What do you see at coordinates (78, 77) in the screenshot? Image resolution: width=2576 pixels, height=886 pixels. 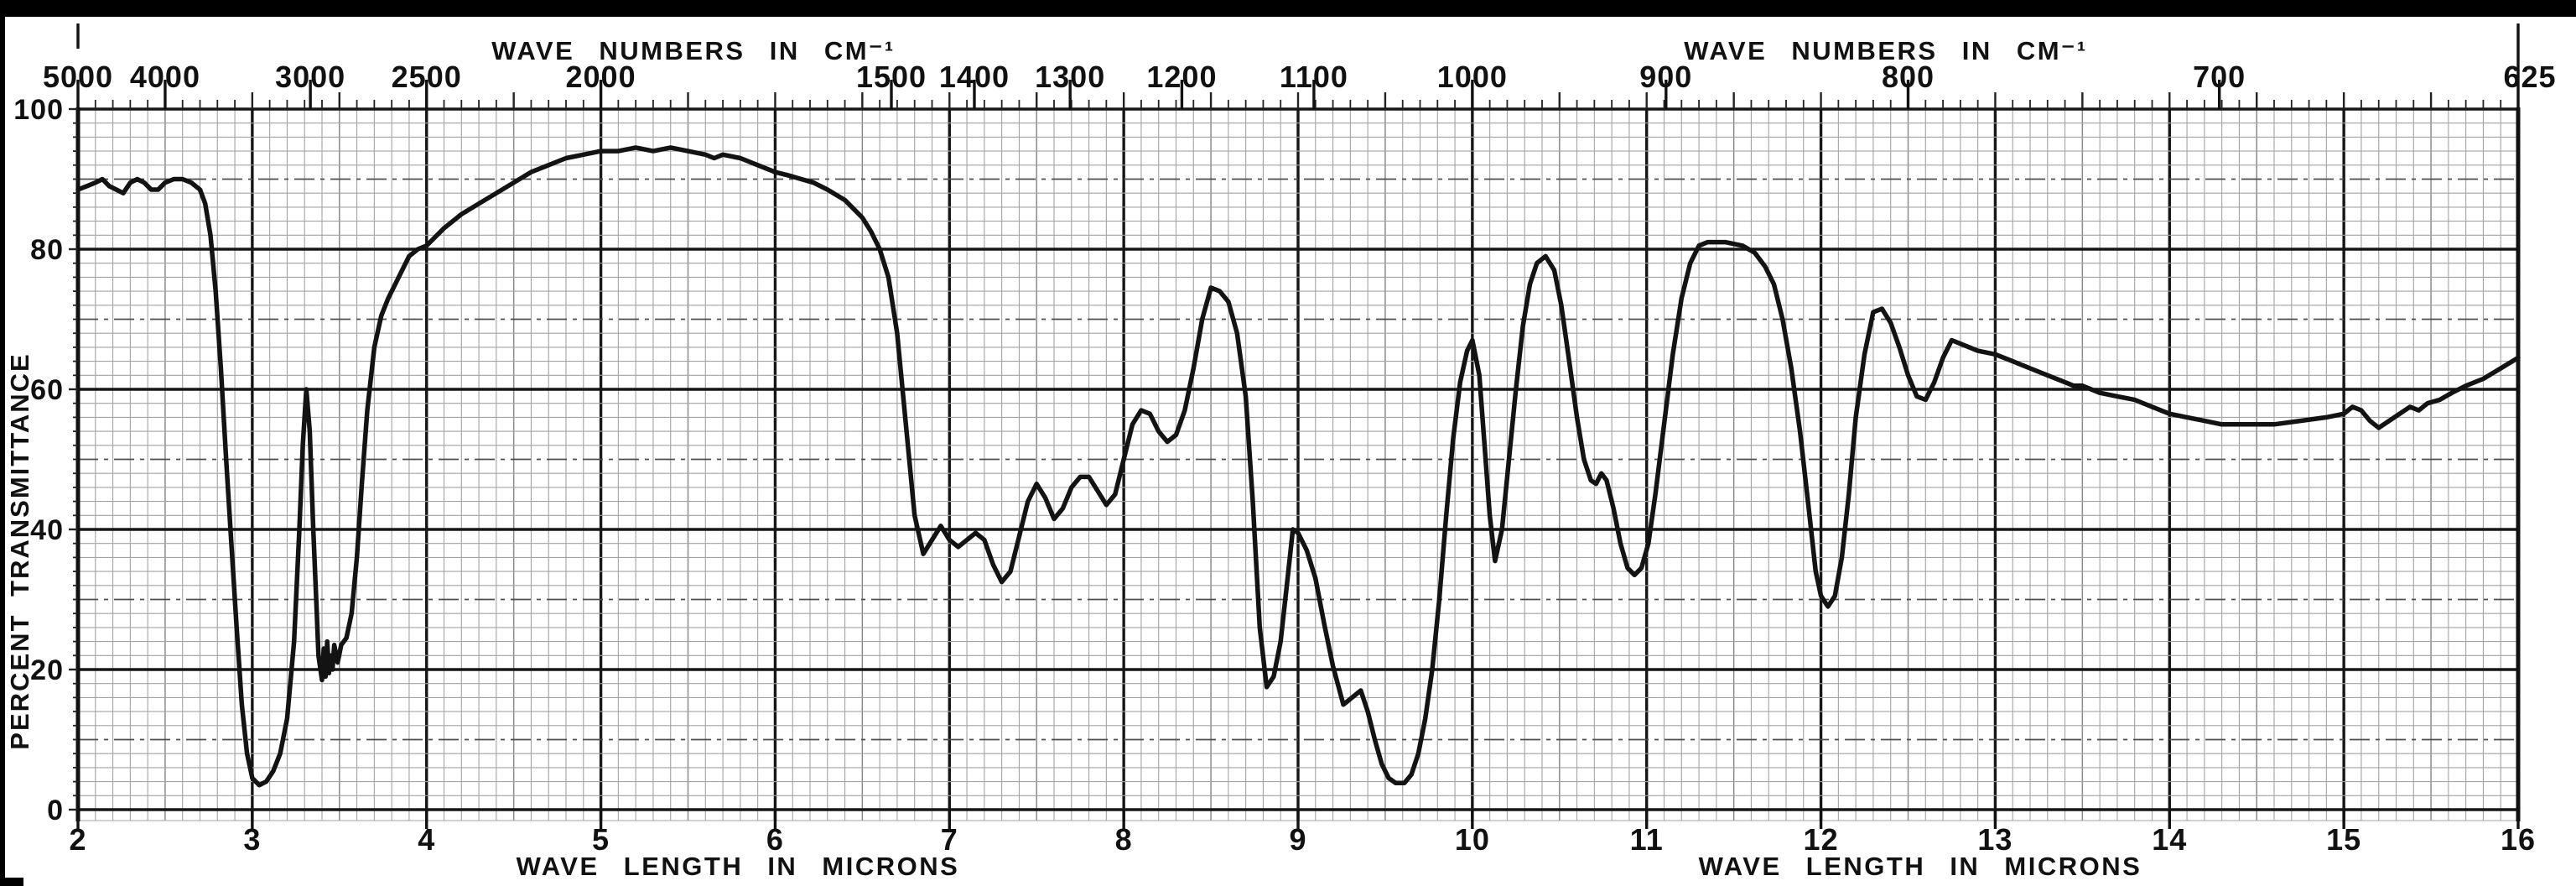 I see `wavenumber-tick-label: 5000` at bounding box center [78, 77].